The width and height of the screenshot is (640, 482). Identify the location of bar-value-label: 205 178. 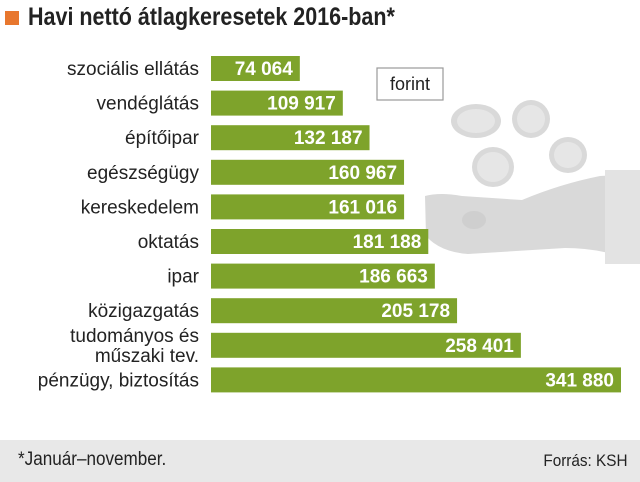
(415, 311).